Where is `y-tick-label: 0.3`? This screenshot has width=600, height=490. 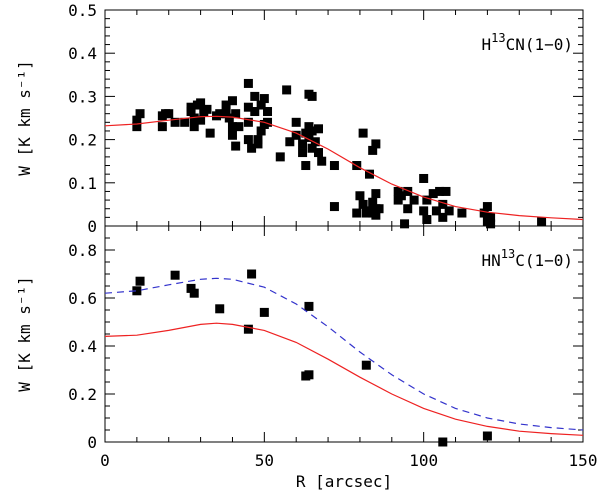 y-tick-label: 0.3 is located at coordinates (82, 96).